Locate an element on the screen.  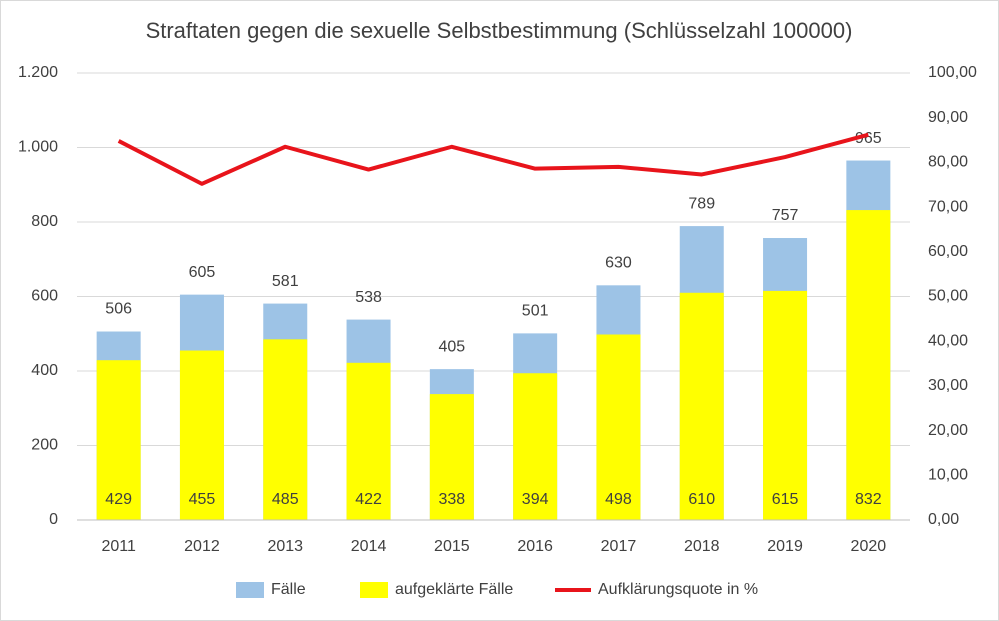
data-label: 422 is located at coordinates (368, 499).